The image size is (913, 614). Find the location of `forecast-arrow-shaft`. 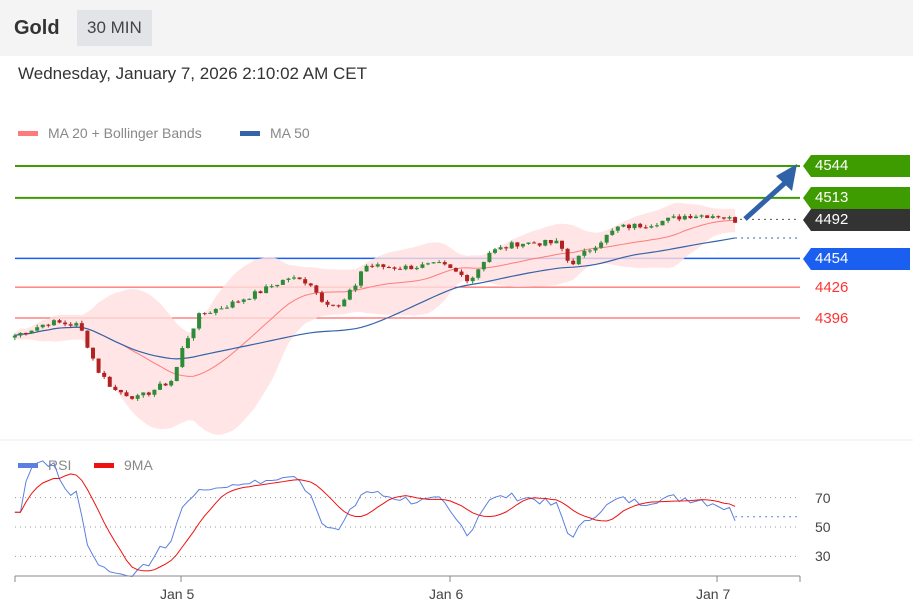

forecast-arrow-shaft is located at coordinates (765, 200).